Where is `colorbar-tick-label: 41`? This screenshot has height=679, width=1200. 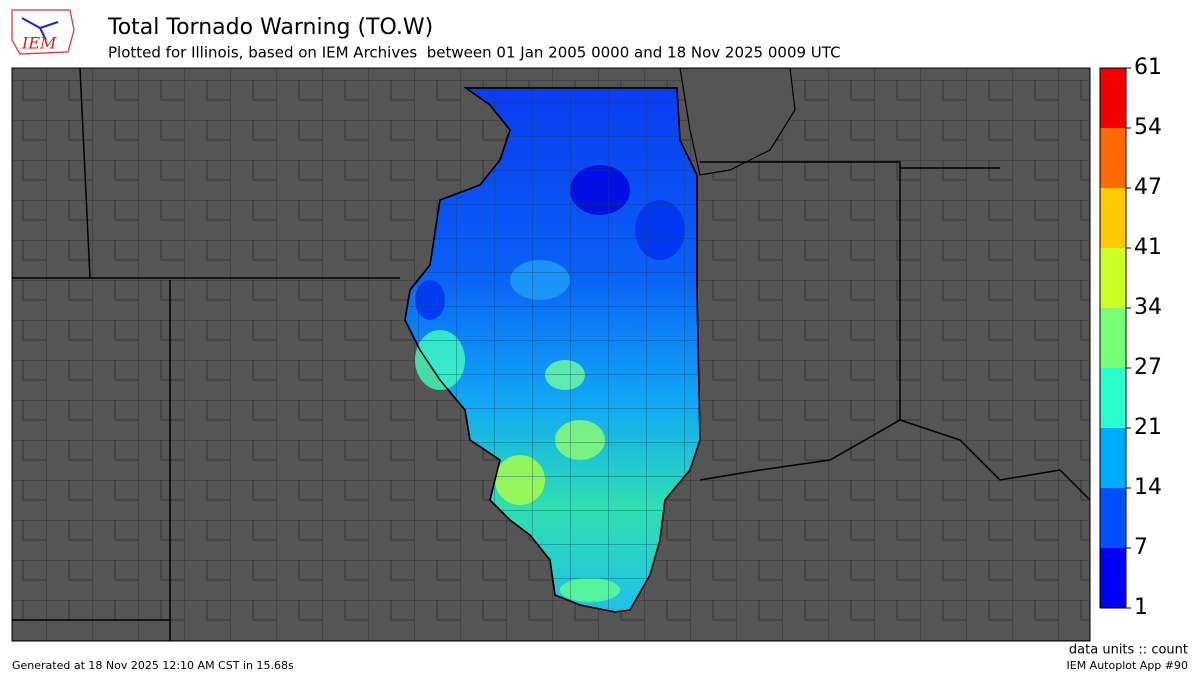 colorbar-tick-label: 41 is located at coordinates (1148, 247).